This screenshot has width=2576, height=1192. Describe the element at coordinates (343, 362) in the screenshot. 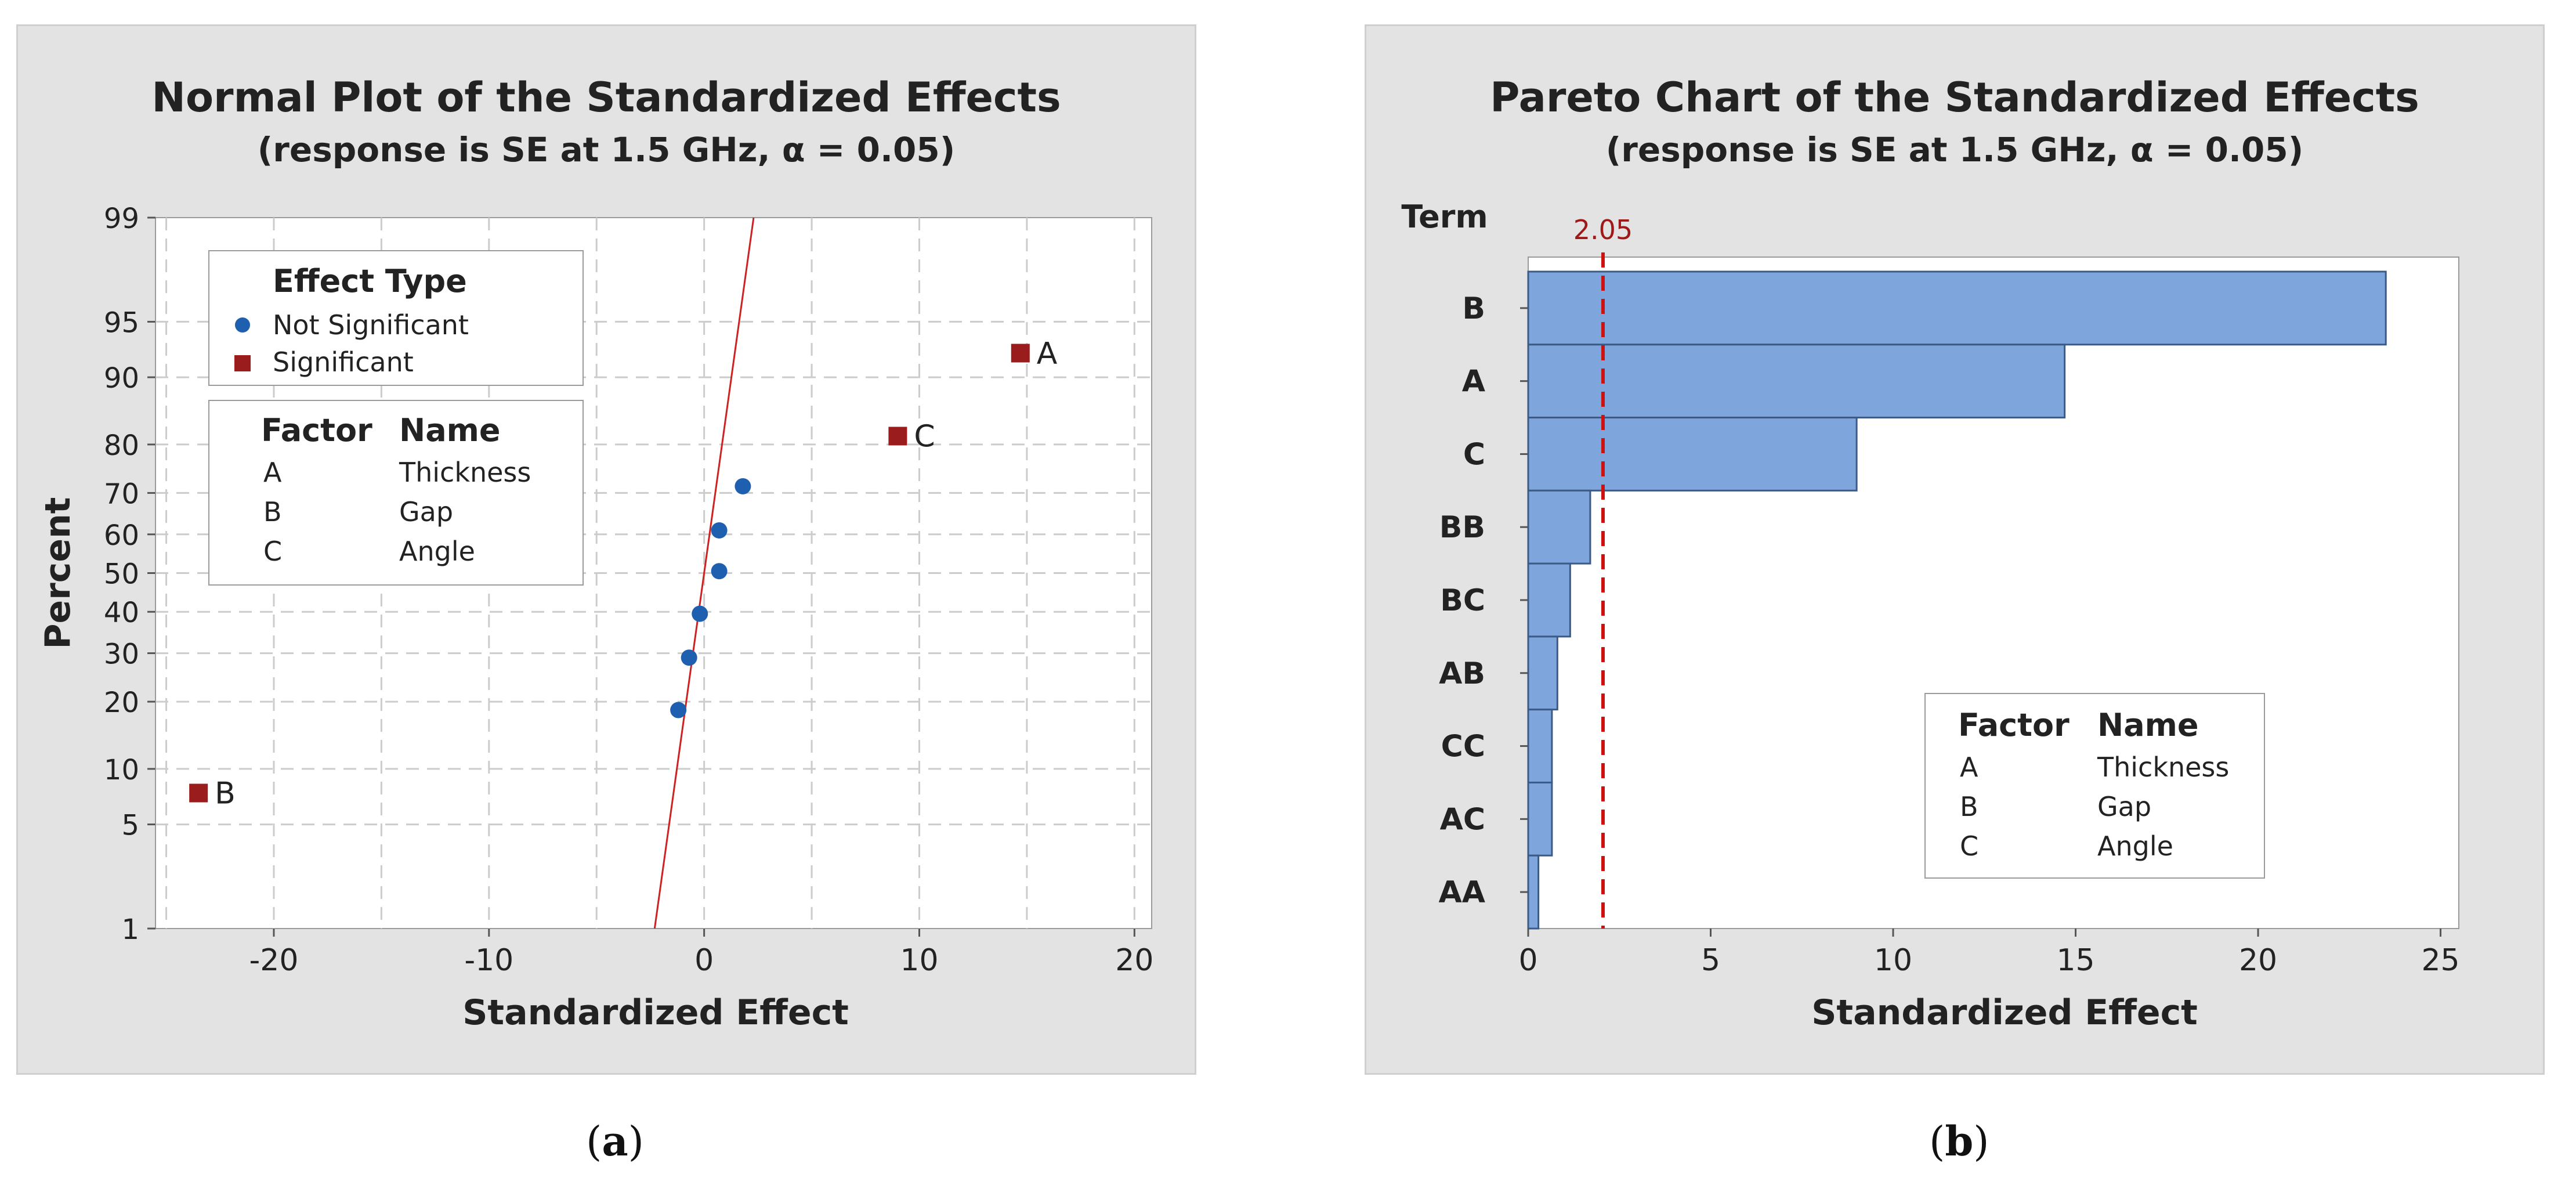

I see `legend-significant-label: Significant` at that location.